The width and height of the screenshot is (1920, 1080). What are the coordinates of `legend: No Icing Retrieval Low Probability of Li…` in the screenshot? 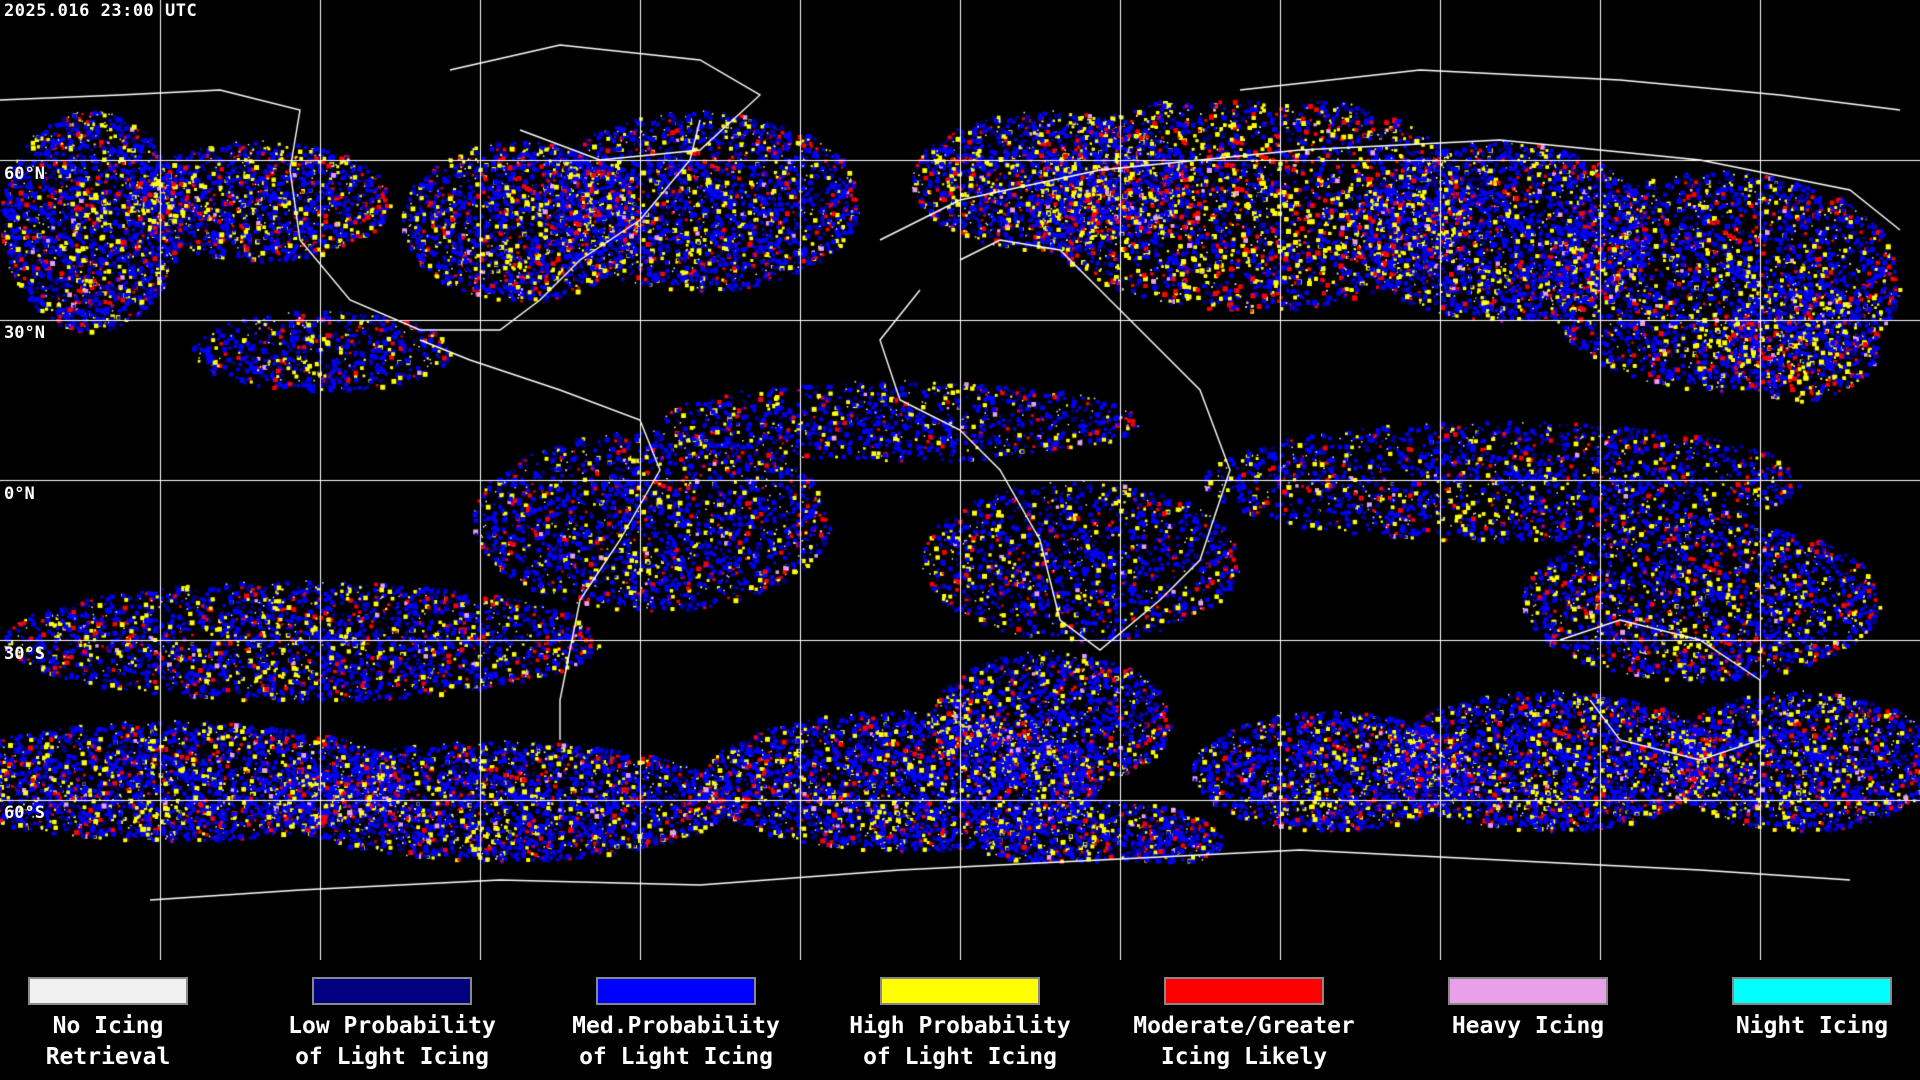 It's located at (960, 1020).